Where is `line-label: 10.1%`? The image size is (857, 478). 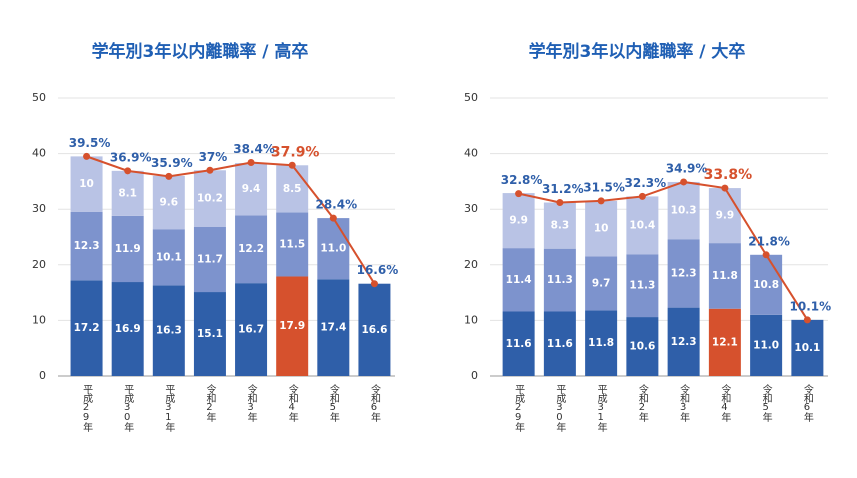 line-label: 10.1% is located at coordinates (811, 306).